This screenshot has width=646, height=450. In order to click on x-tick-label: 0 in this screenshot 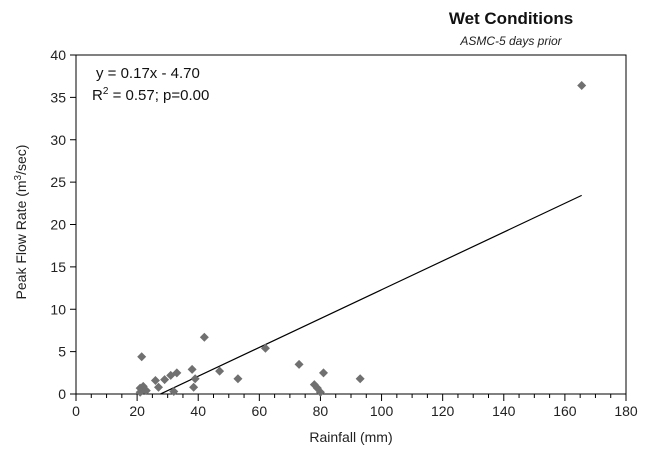, I will do `click(76, 411)`.